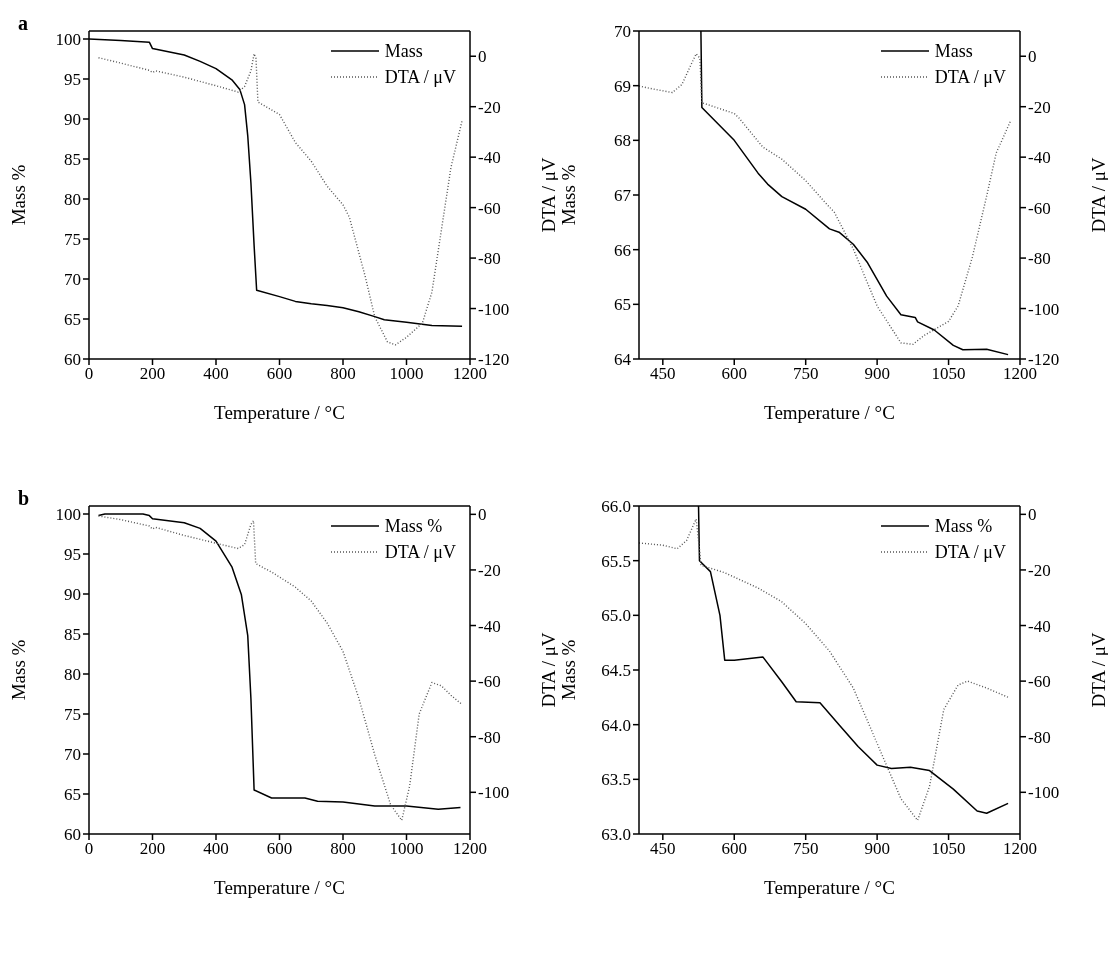  I want to click on x-tick-label: 1000, so click(406, 849).